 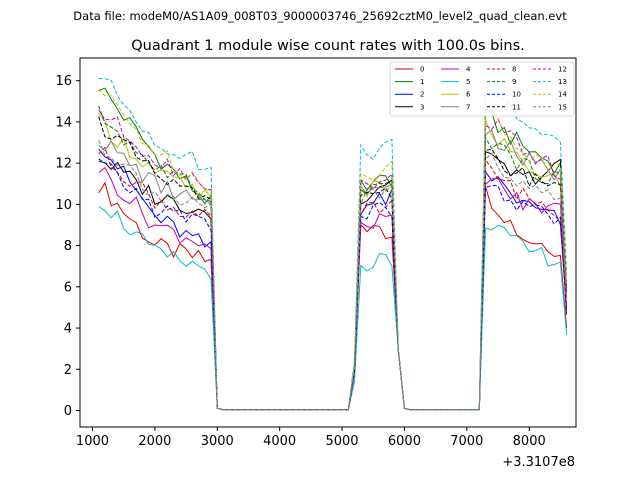 I want to click on legend-label-11: 11, so click(x=516, y=107).